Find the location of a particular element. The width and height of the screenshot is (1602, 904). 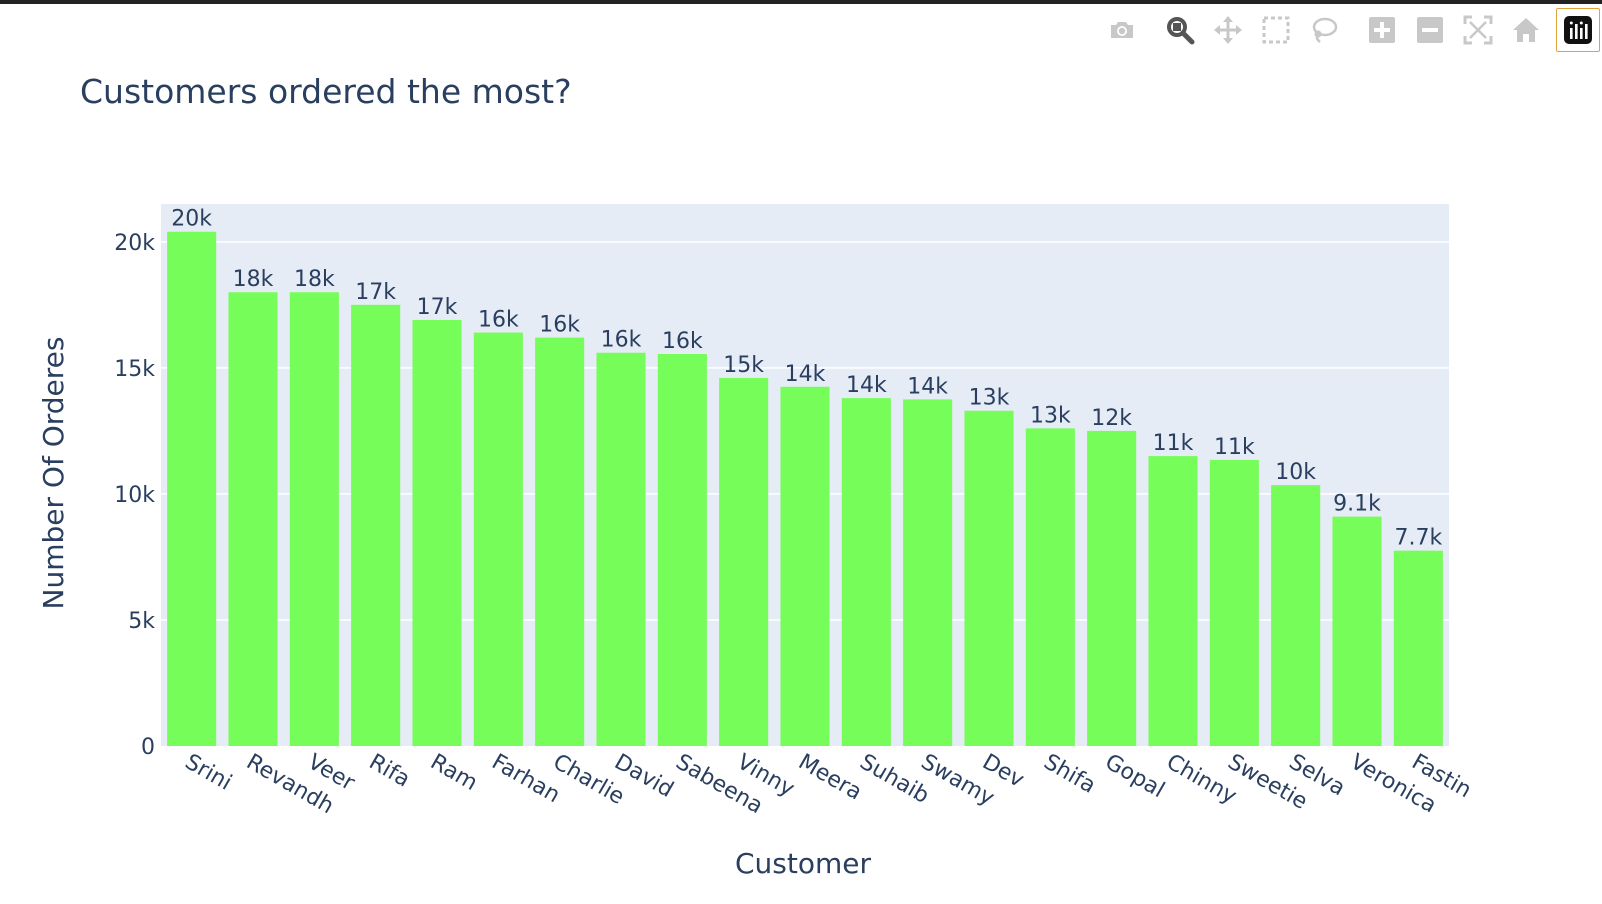

zoom-in-icon is located at coordinates (1382, 30).